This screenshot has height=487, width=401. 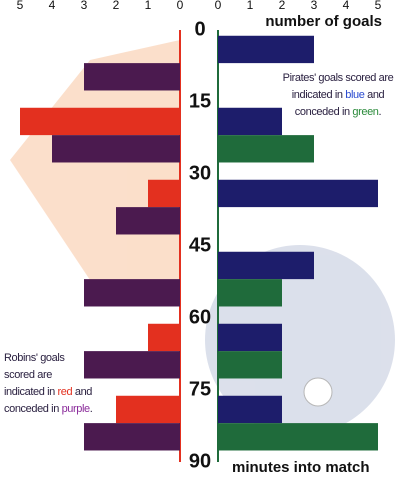 What do you see at coordinates (200, 389) in the screenshot?
I see `y-tick-label: 75` at bounding box center [200, 389].